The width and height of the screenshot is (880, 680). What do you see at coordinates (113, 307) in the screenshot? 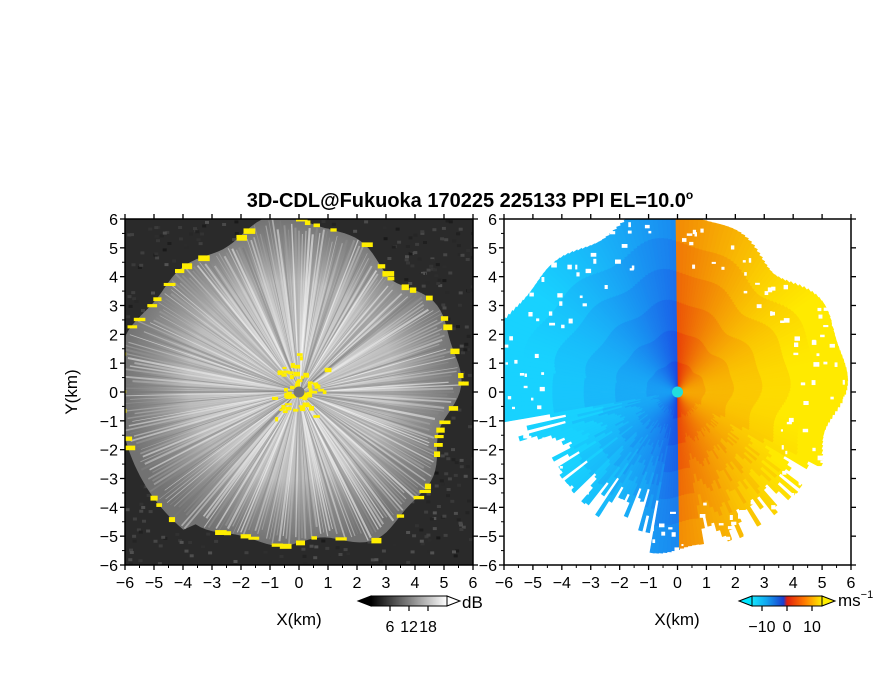
I see `snr-y-tick-label: 3` at bounding box center [113, 307].